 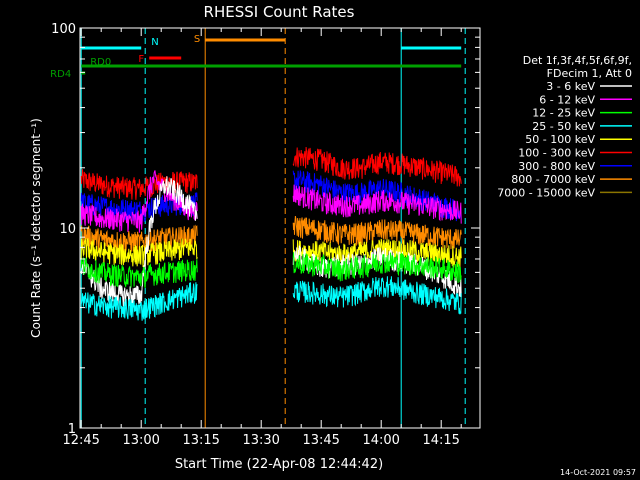 I want to click on x-tick-label: 13:45, so click(x=320, y=440).